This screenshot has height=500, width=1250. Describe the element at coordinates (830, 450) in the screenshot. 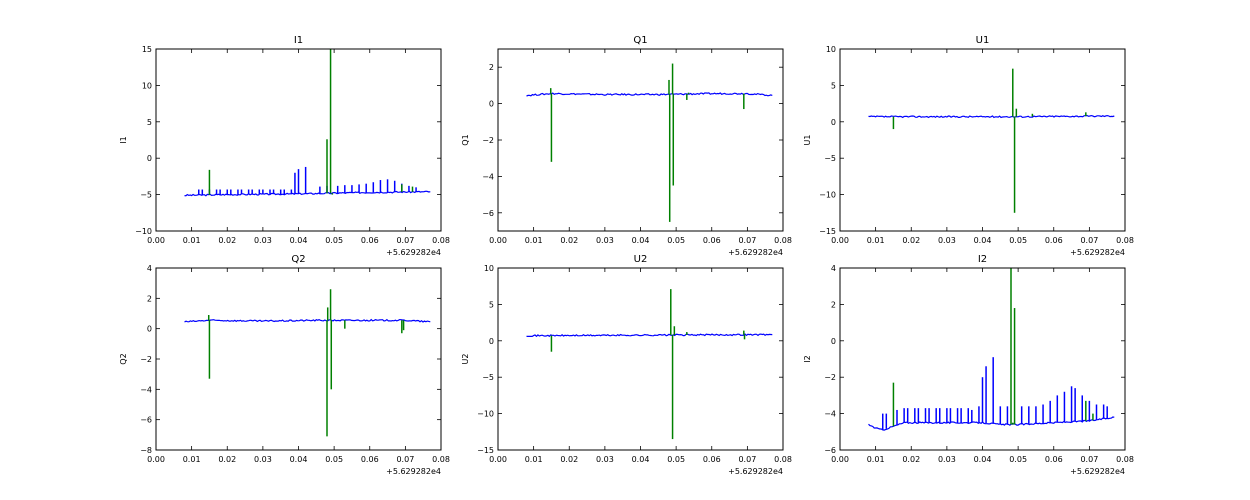

I see `y-tick-label: −6` at that location.